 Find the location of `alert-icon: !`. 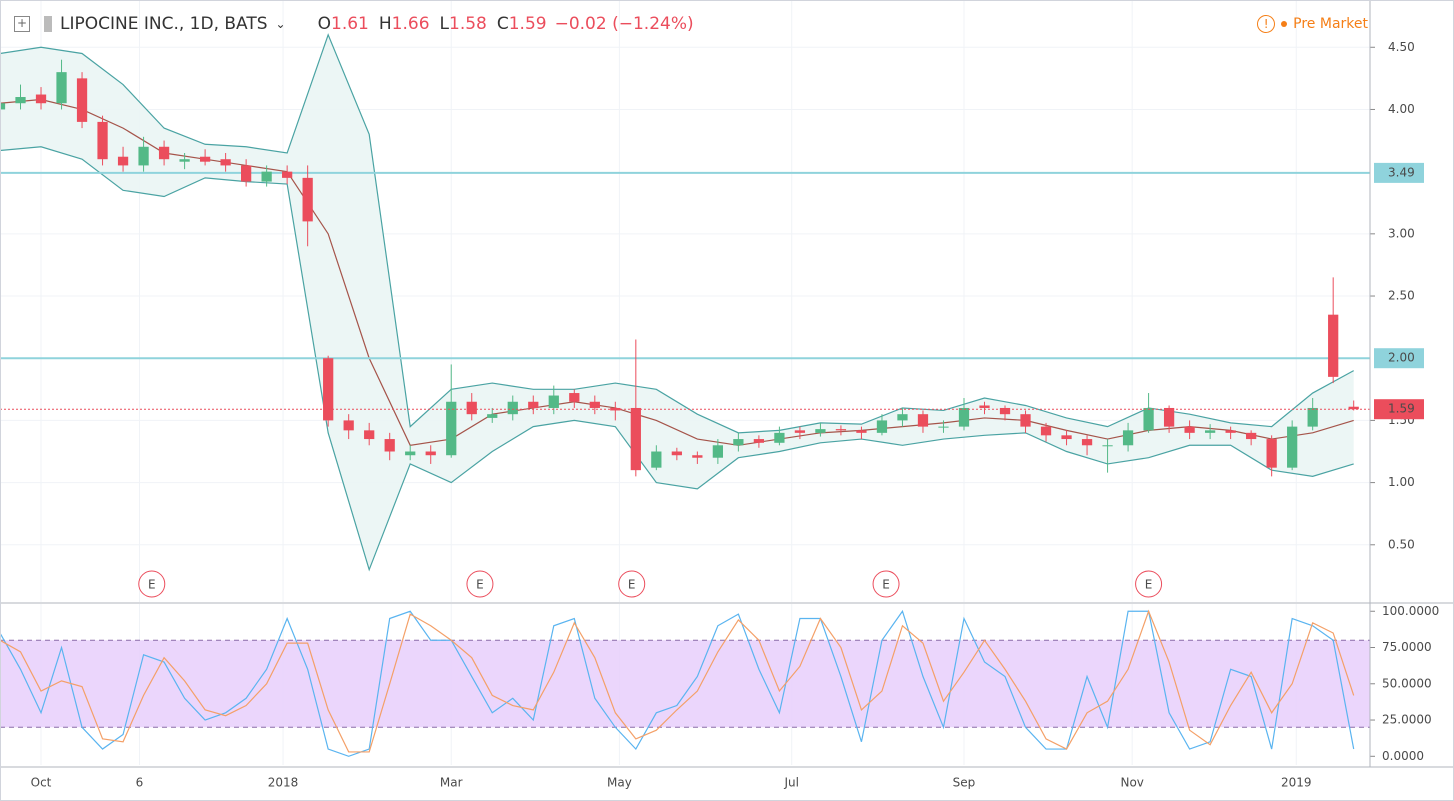

alert-icon: ! is located at coordinates (1266, 24).